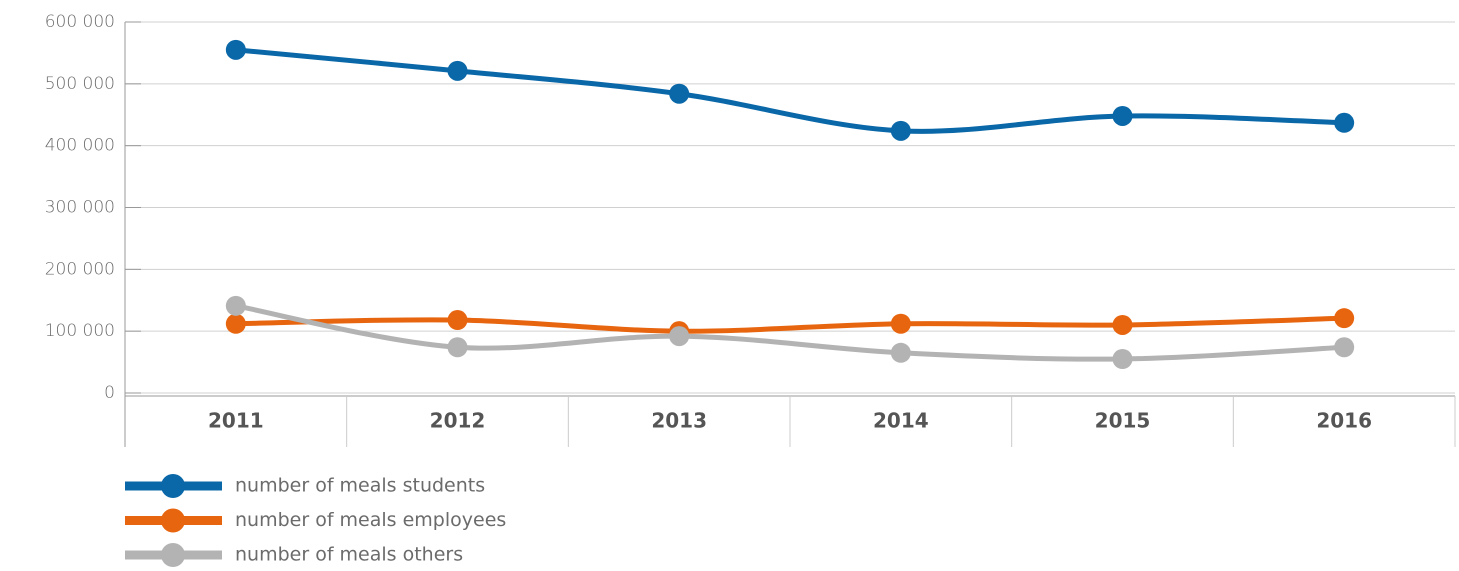 Image resolution: width=1459 pixels, height=571 pixels. Describe the element at coordinates (80, 331) in the screenshot. I see `y-tick-label: 100 000` at that location.